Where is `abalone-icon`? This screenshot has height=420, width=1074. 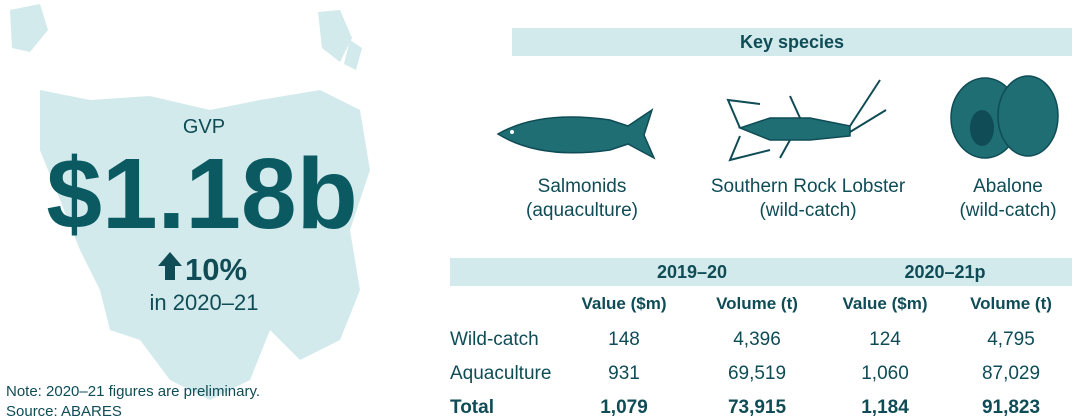
abalone-icon is located at coordinates (1004, 117).